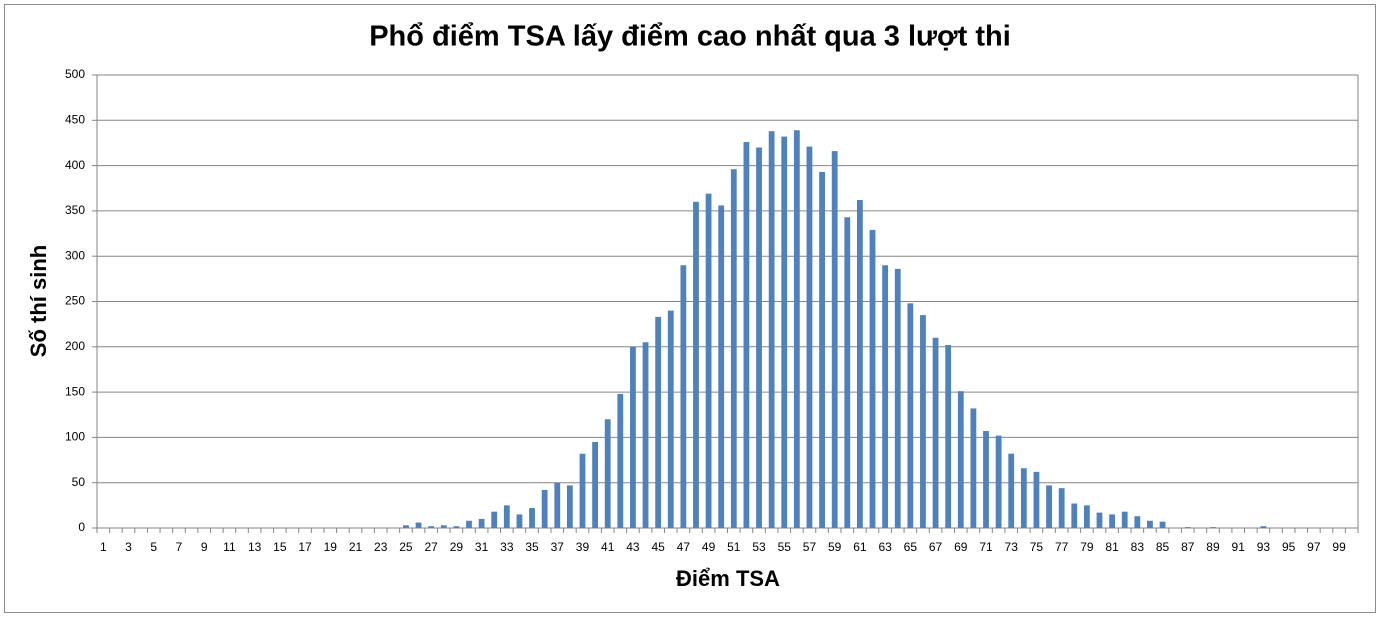 The height and width of the screenshot is (620, 1381). Describe the element at coordinates (179, 547) in the screenshot. I see `x-tick-label: 7` at that location.